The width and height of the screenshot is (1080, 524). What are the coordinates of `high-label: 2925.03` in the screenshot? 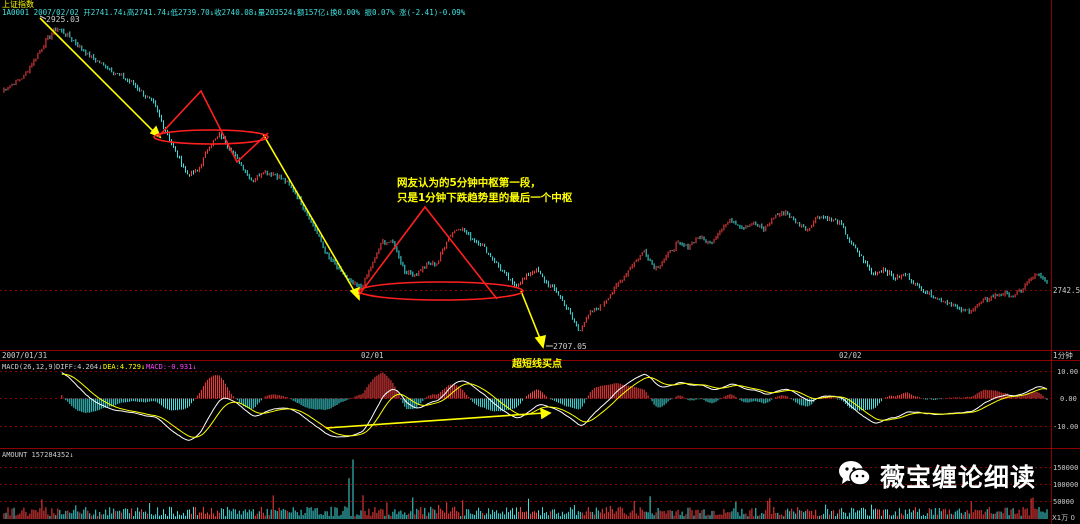 It's located at (63, 19).